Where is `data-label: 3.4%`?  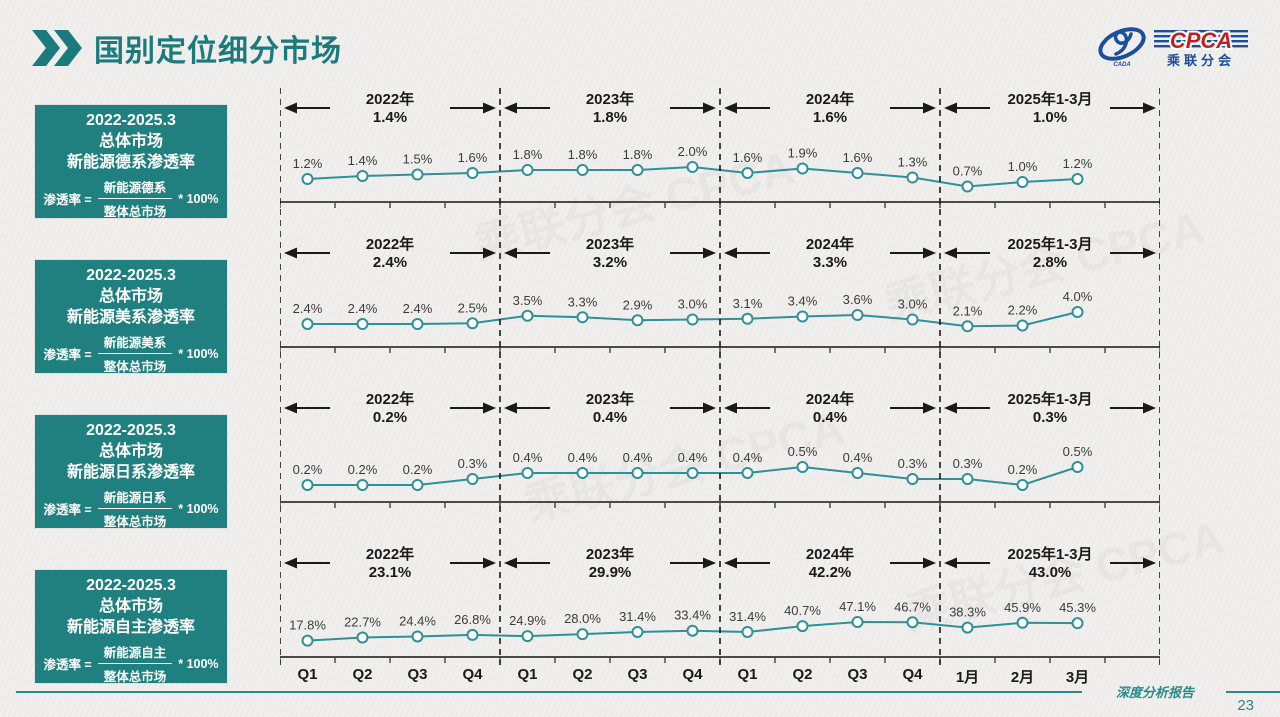
data-label: 3.4% is located at coordinates (803, 301).